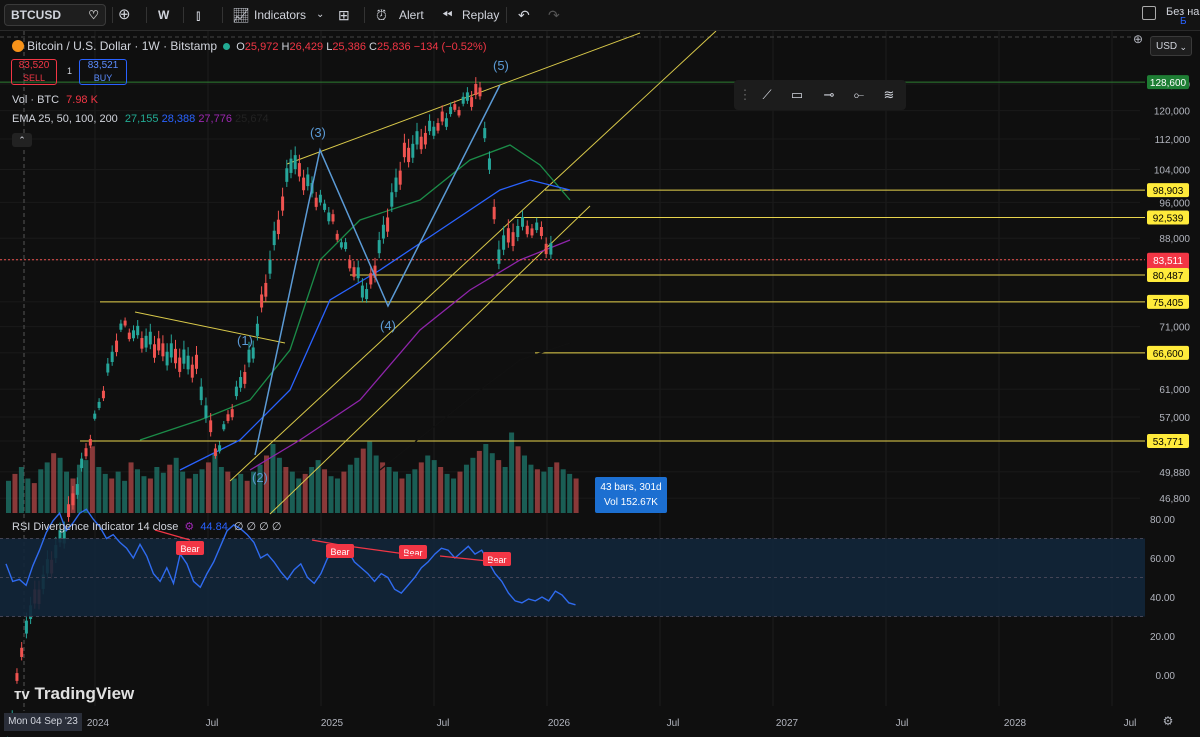 The height and width of the screenshot is (737, 1200). I want to click on sell-button: 83,520 SELL, so click(34, 72).